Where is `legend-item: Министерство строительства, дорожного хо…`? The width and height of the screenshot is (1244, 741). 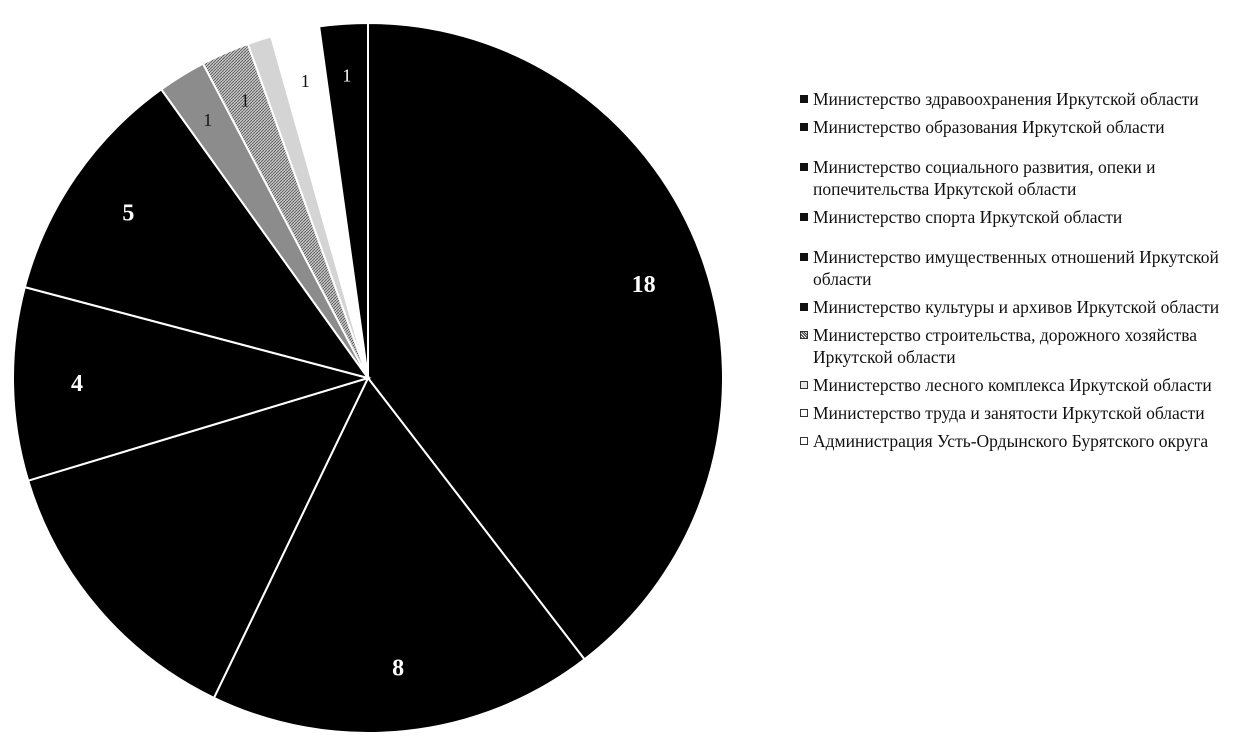
legend-item: Министерство строительства, дорожного хо… is located at coordinates (1020, 346).